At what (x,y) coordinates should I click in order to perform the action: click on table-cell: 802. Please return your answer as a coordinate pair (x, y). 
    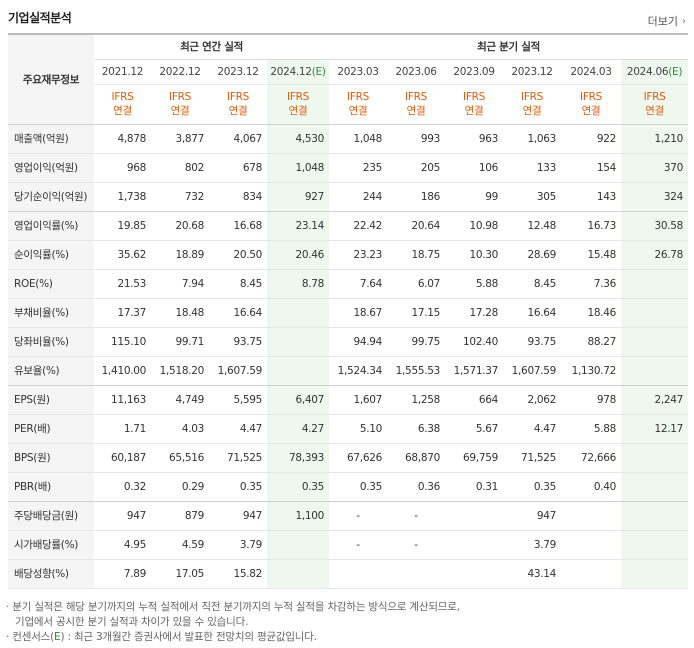
    Looking at the image, I should click on (194, 167).